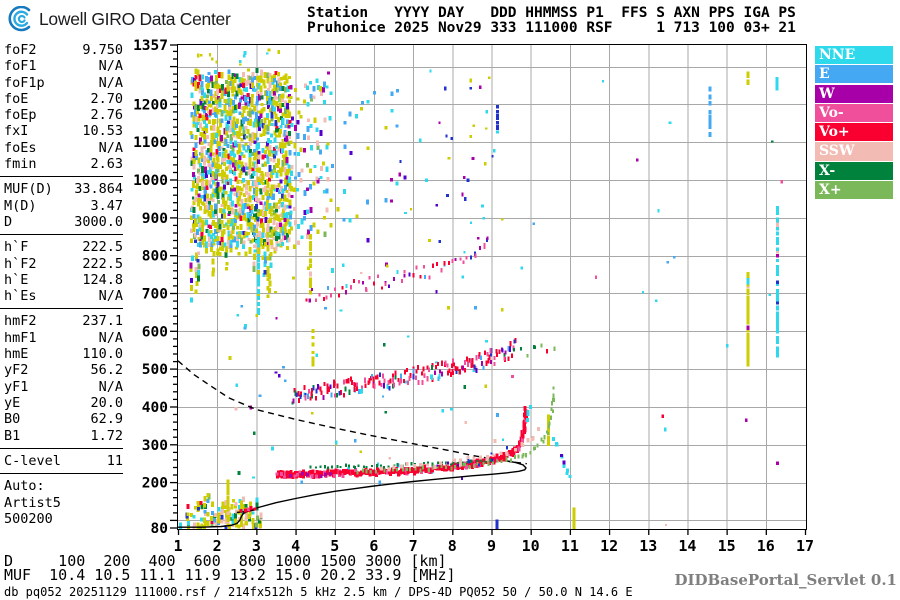 Image resolution: width=900 pixels, height=600 pixels. What do you see at coordinates (334, 546) in the screenshot?
I see `x-axis-tick-label: 5` at bounding box center [334, 546].